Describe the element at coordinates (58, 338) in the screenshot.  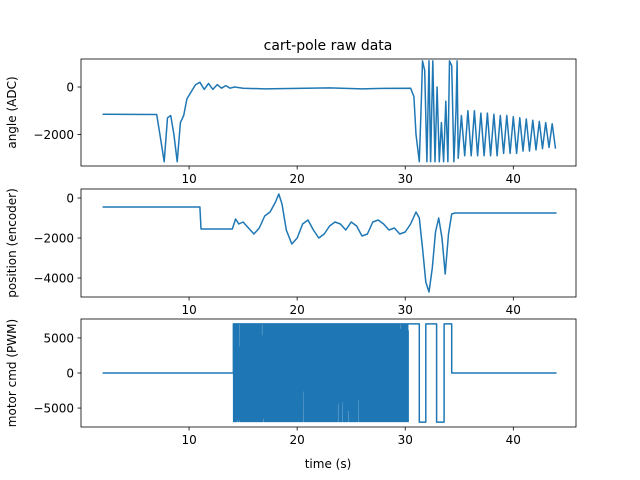
I see `y-tick-label: 5000` at that location.